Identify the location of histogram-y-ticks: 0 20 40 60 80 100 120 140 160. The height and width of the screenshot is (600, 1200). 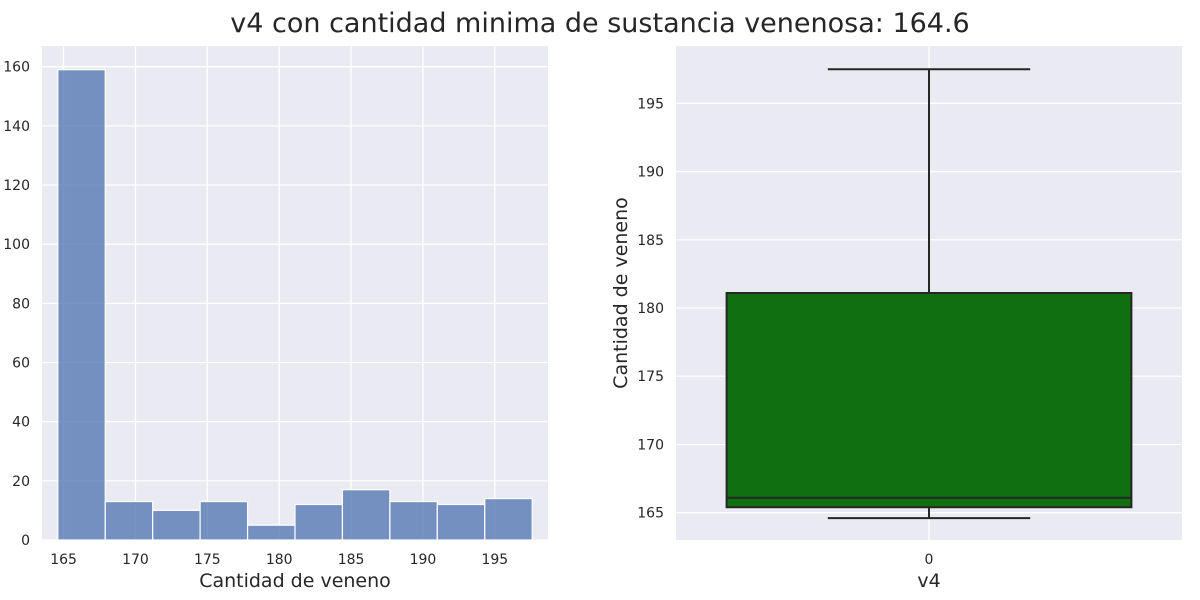
(16, 304).